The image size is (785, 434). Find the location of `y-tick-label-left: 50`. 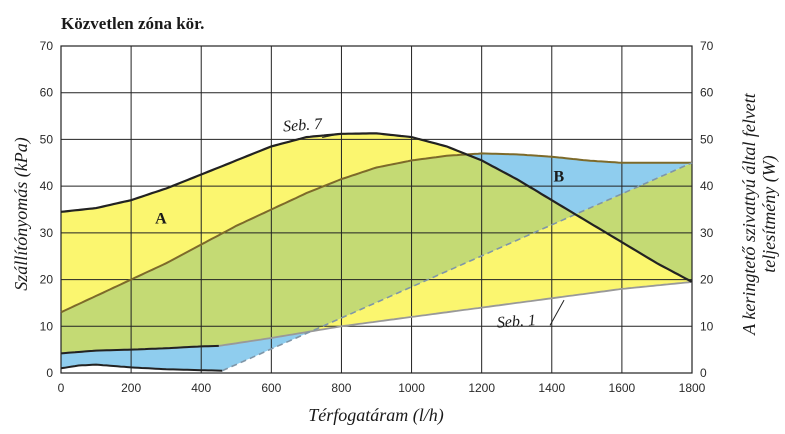

y-tick-label-left: 50 is located at coordinates (47, 139).